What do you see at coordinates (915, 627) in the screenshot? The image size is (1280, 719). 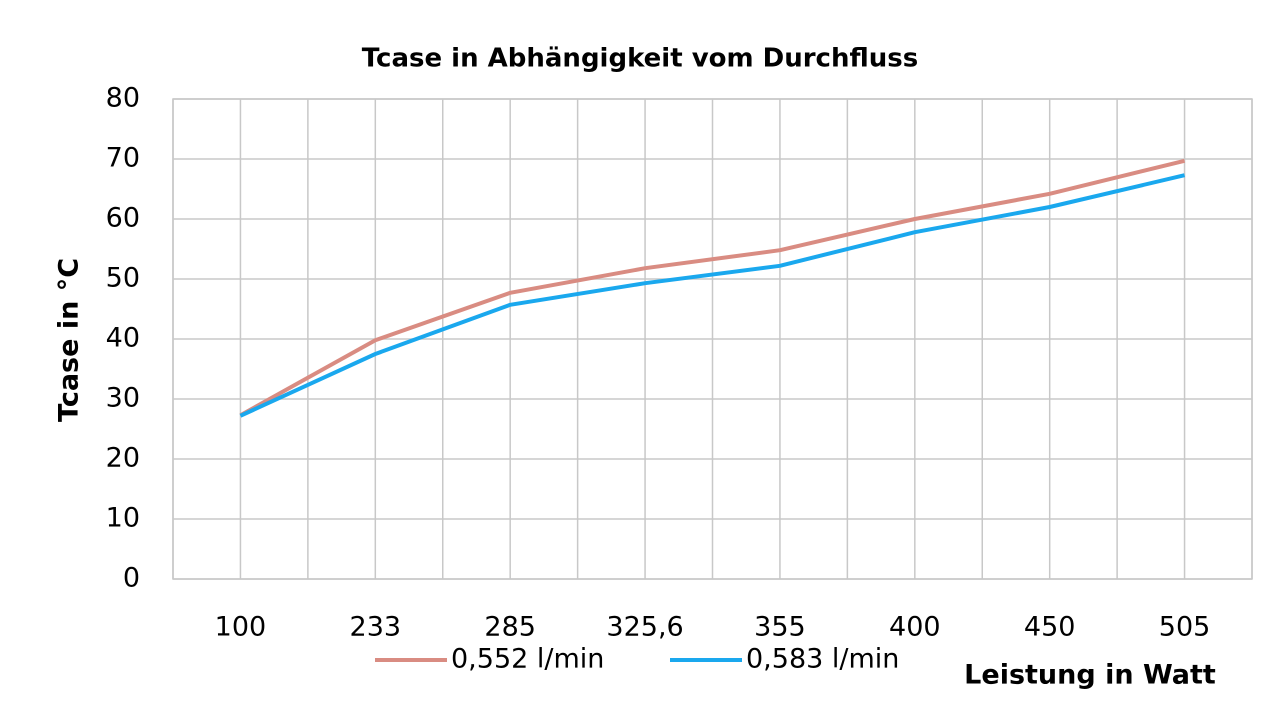 I see `x-tick-label: 400` at bounding box center [915, 627].